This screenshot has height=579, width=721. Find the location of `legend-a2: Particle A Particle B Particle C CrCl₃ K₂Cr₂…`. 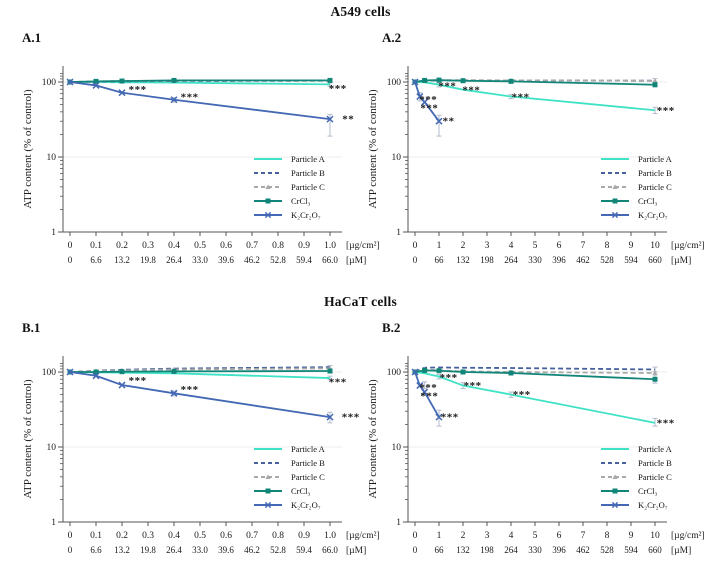

legend-a2: Particle A Particle B Particle C CrCl₃ K₂Cr₂… is located at coordinates (636, 187).